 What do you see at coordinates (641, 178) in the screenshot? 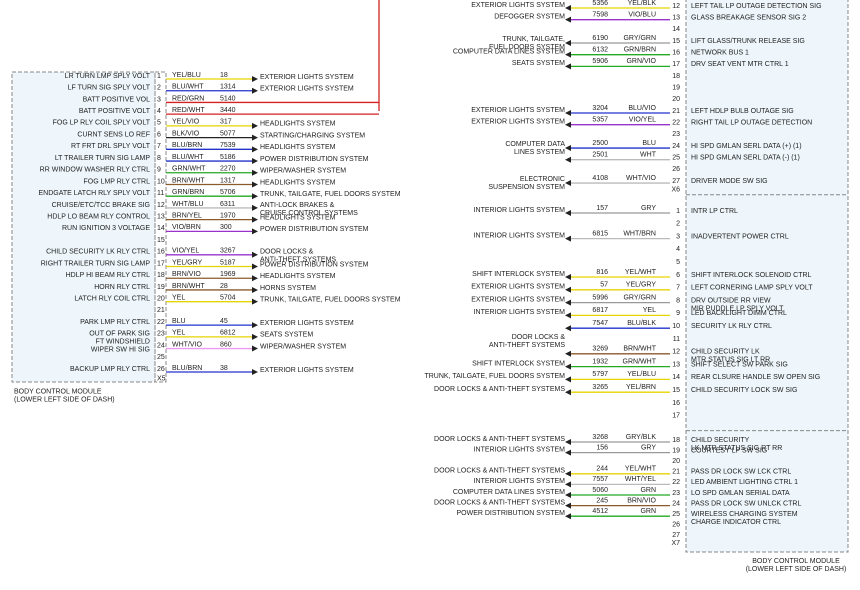
I see `wire-color: WHT/VIO` at bounding box center [641, 178].